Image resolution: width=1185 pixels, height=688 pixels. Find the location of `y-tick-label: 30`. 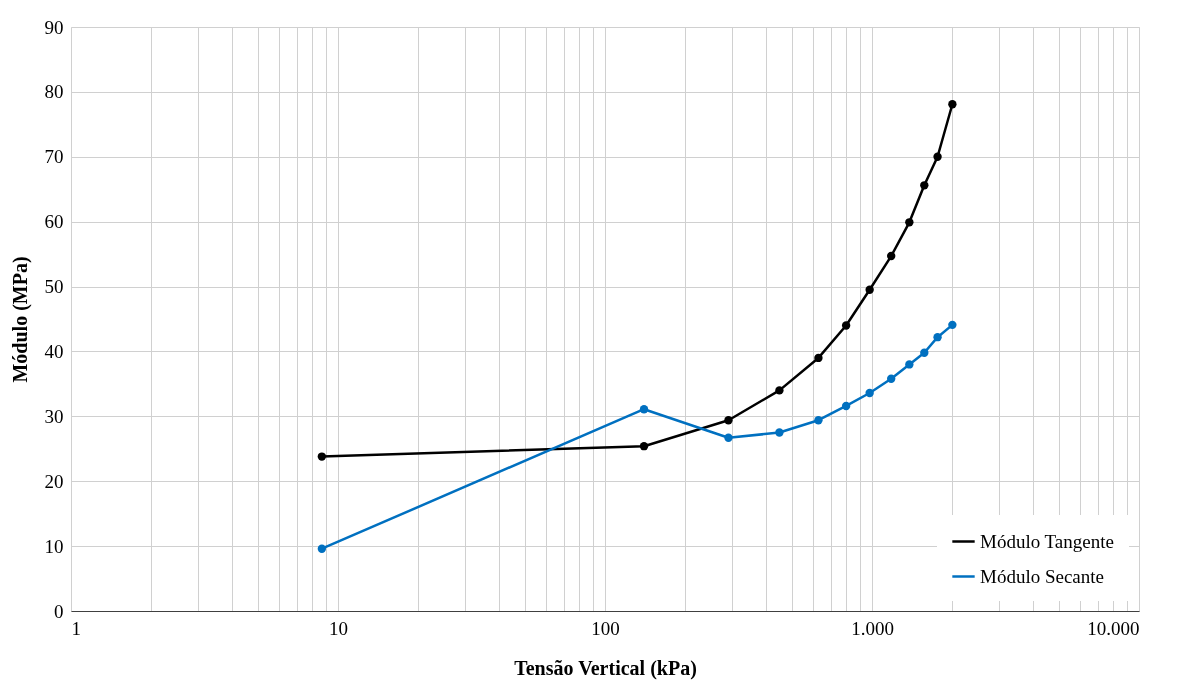

y-tick-label: 30 is located at coordinates (54, 416).